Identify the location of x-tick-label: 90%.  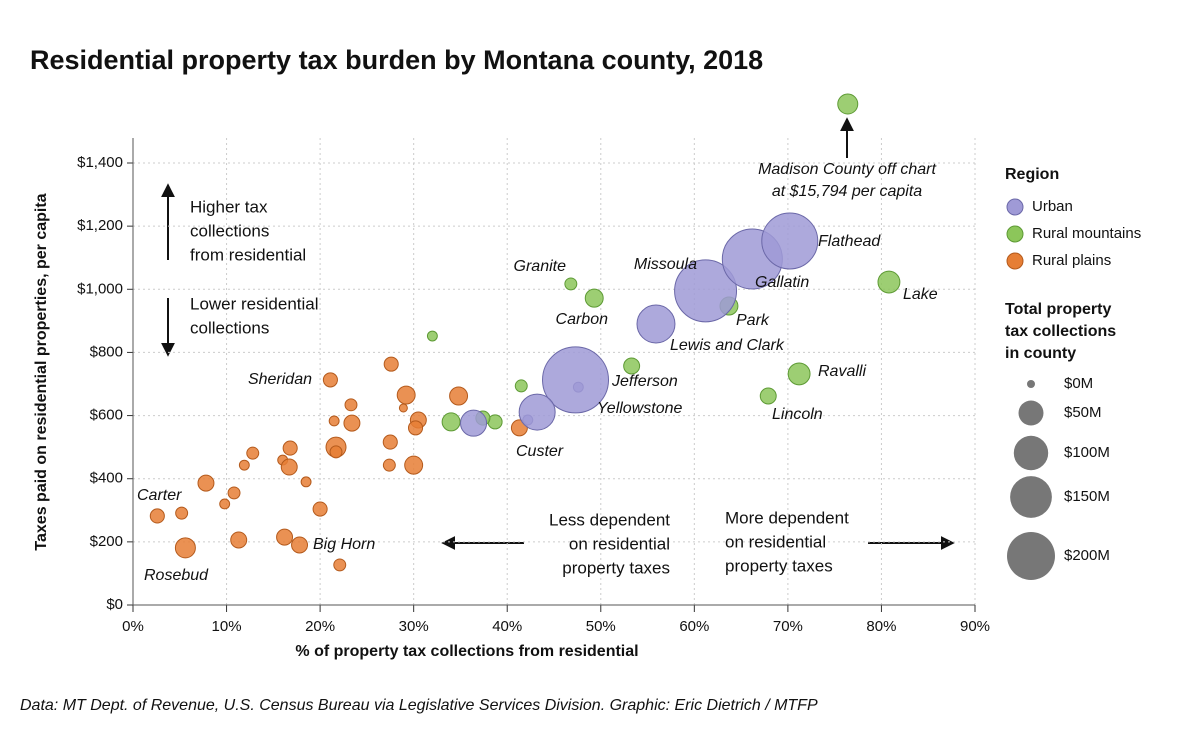
(975, 626).